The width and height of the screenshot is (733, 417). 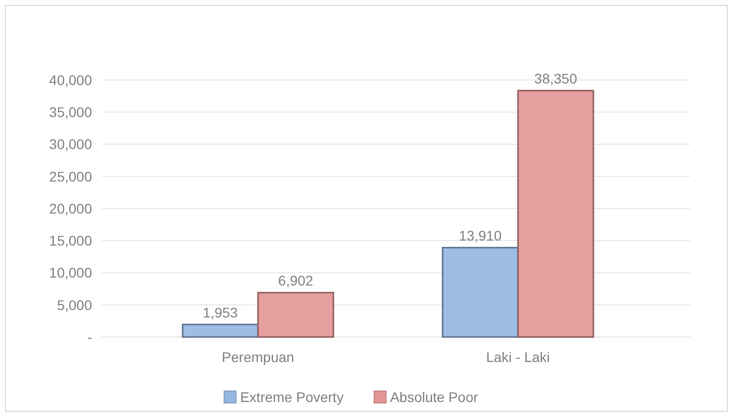 I want to click on y-tick-label: 5,000, so click(x=74, y=304).